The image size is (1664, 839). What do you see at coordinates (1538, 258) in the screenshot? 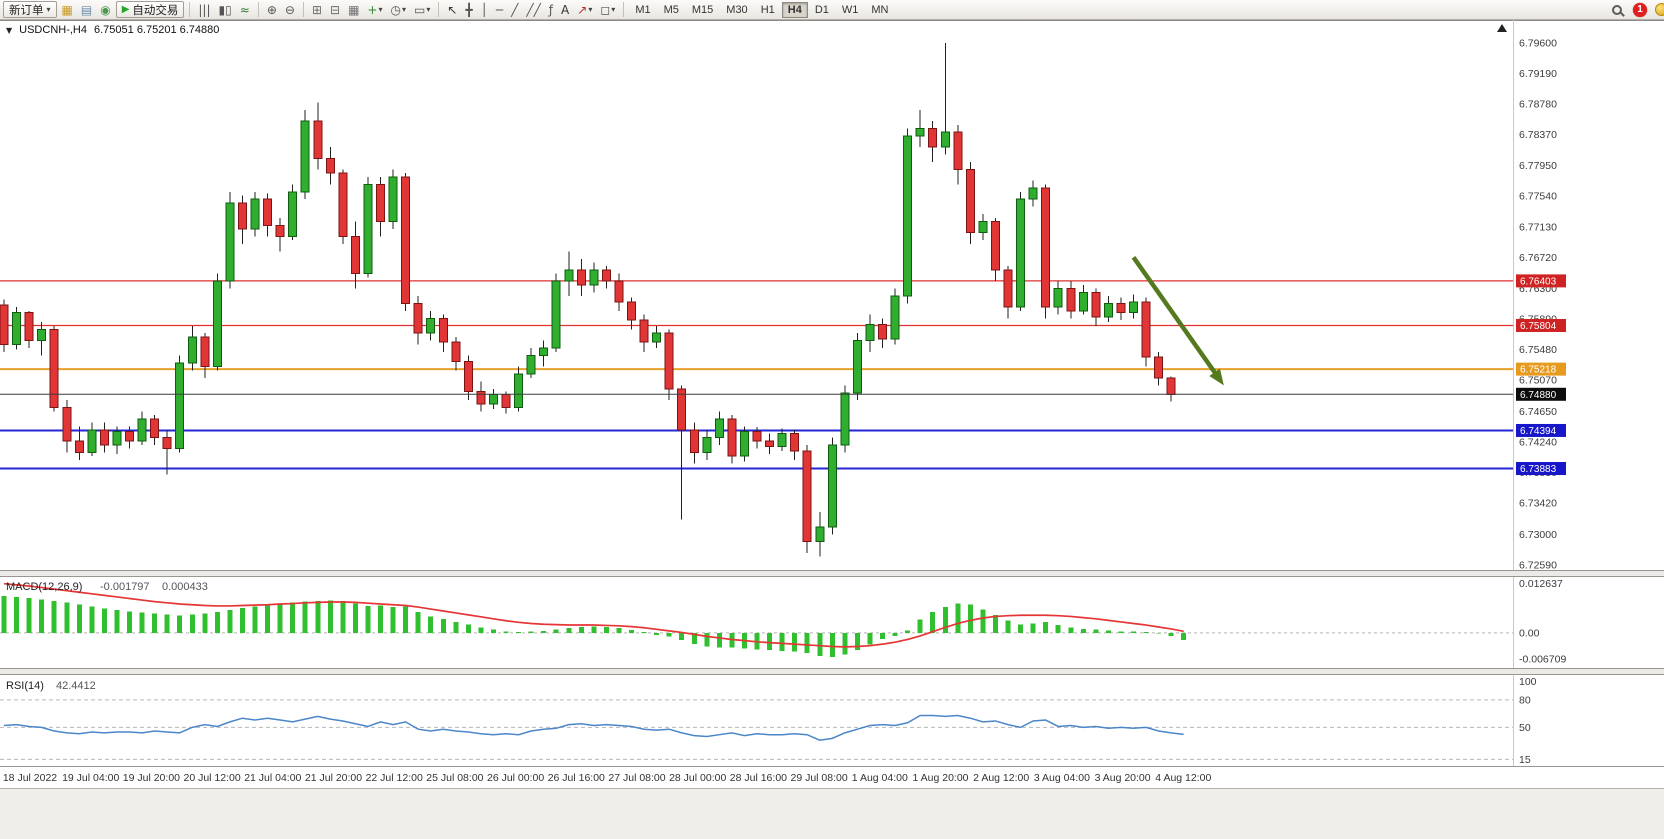
I see `svg-text: 6.76720` at bounding box center [1538, 258].